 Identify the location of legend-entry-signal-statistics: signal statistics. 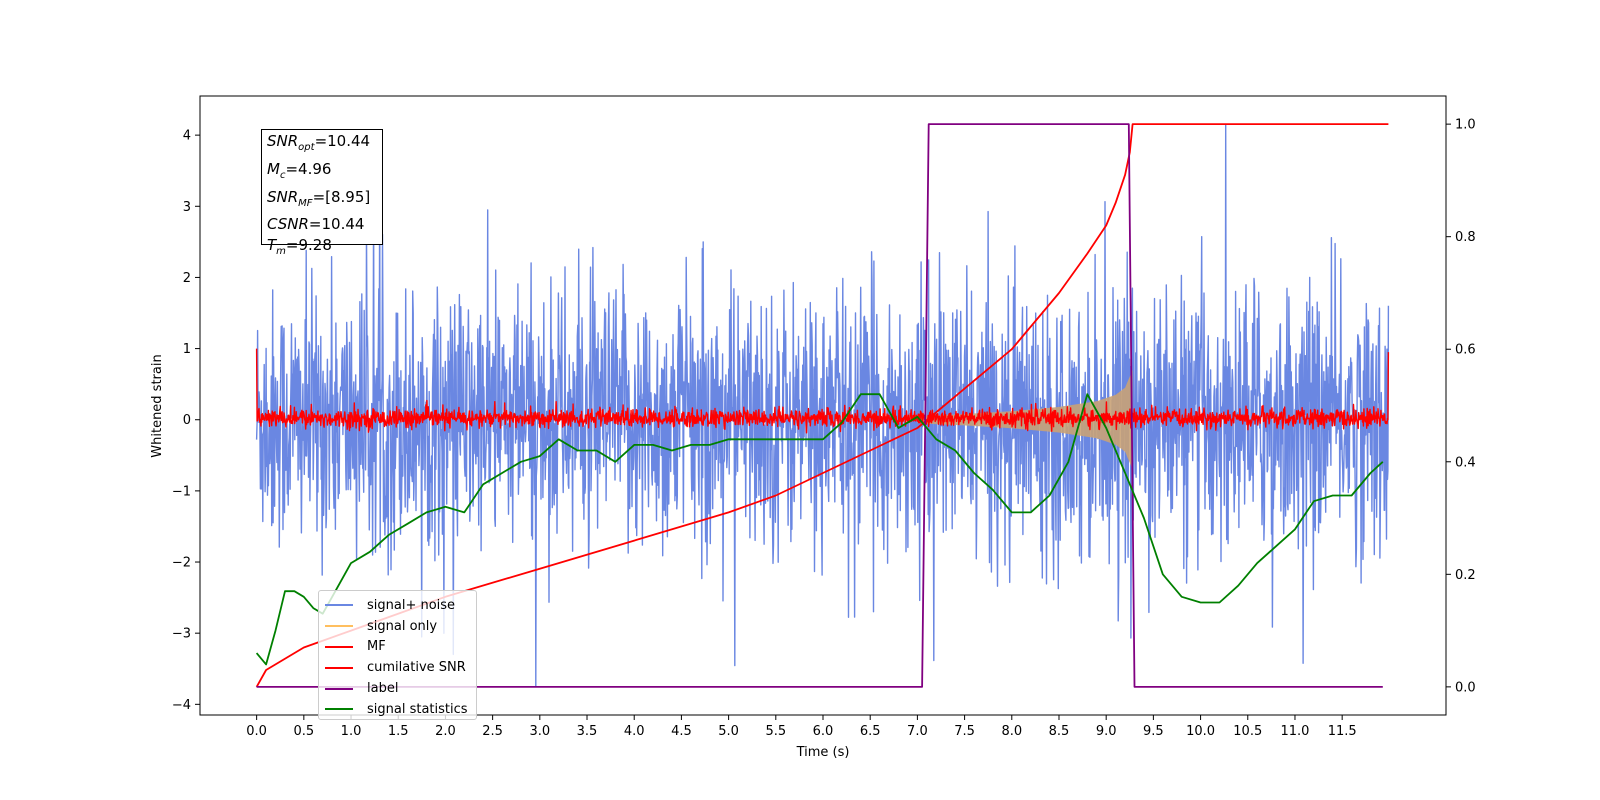
(400, 709).